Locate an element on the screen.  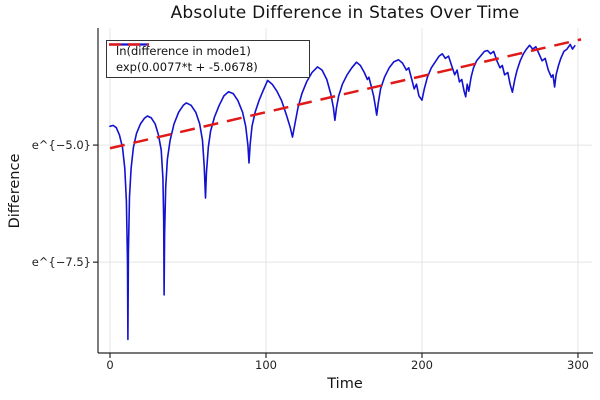
x-tick-label-300: 300 is located at coordinates (578, 365).